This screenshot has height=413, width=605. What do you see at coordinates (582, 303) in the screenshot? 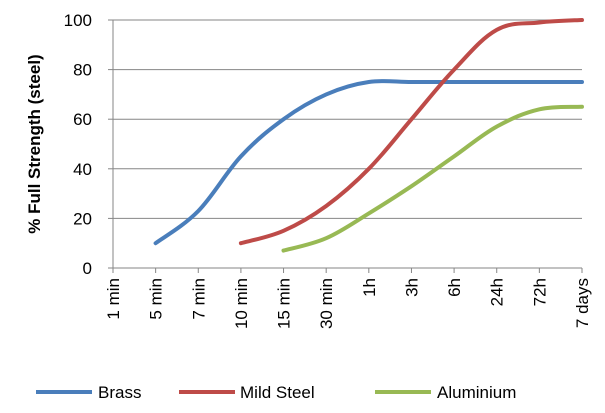
I see `x-tick-label: 7 days` at bounding box center [582, 303].